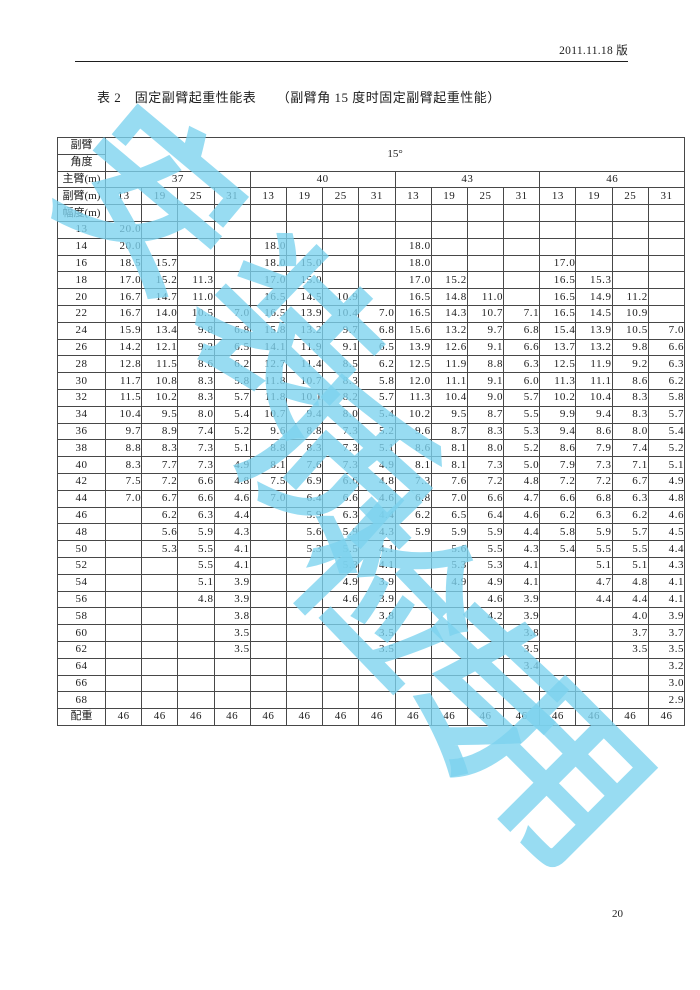  I want to click on load-value: 3.8, so click(232, 616).